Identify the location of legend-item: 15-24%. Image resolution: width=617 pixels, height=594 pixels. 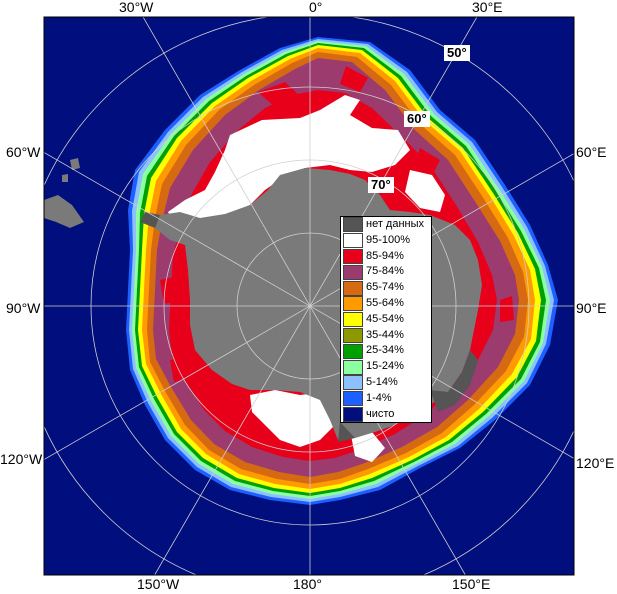
(386, 367).